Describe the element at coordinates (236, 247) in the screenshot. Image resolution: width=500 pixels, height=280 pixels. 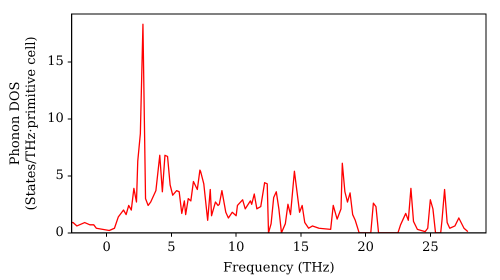
I see `x-tick-label: 10` at that location.